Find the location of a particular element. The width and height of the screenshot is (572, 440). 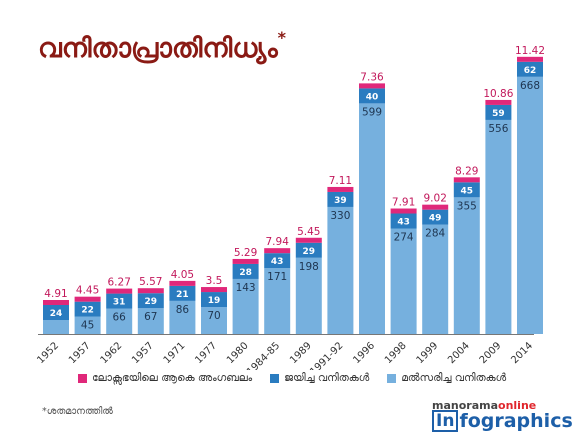

legend-item-contested: മൽസരിച്ച വനിതകൾ is located at coordinates (446, 378).